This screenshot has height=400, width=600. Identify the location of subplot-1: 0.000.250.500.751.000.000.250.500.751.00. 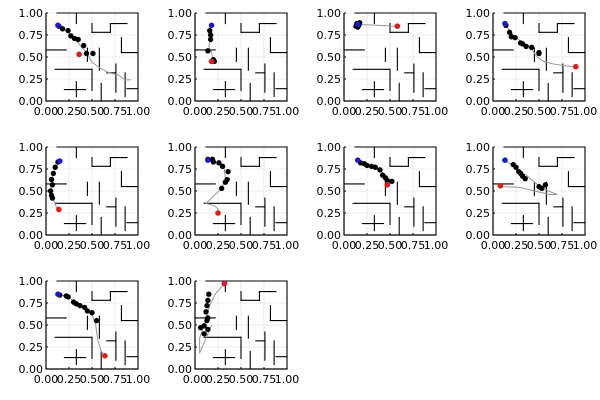
(85, 62).